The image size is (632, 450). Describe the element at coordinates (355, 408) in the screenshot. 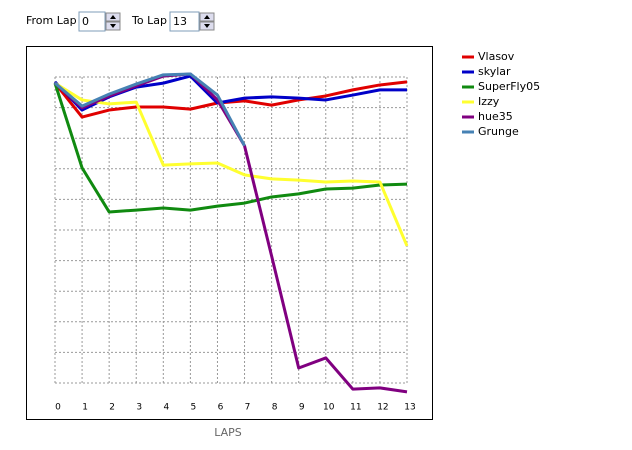

I see `x-tick-label: 11` at that location.